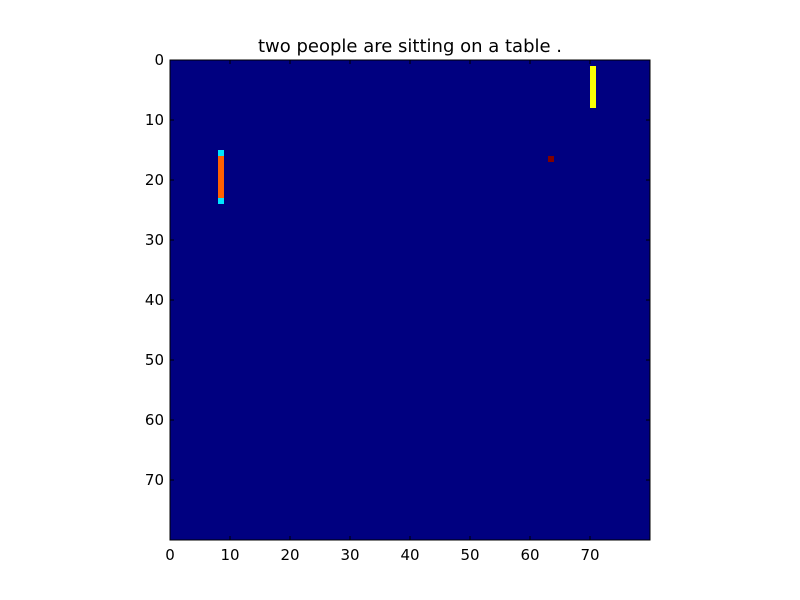  What do you see at coordinates (289, 555) in the screenshot?
I see `x-tick-label: 20` at bounding box center [289, 555].